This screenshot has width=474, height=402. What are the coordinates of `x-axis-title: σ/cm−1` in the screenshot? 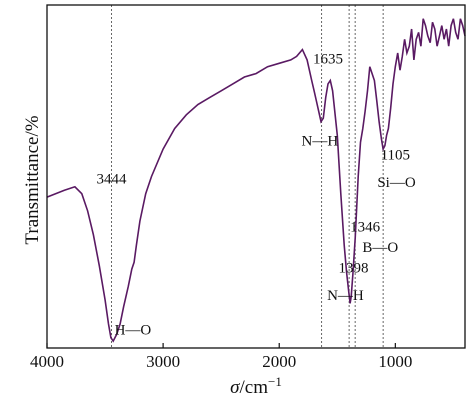 It's located at (256, 386).